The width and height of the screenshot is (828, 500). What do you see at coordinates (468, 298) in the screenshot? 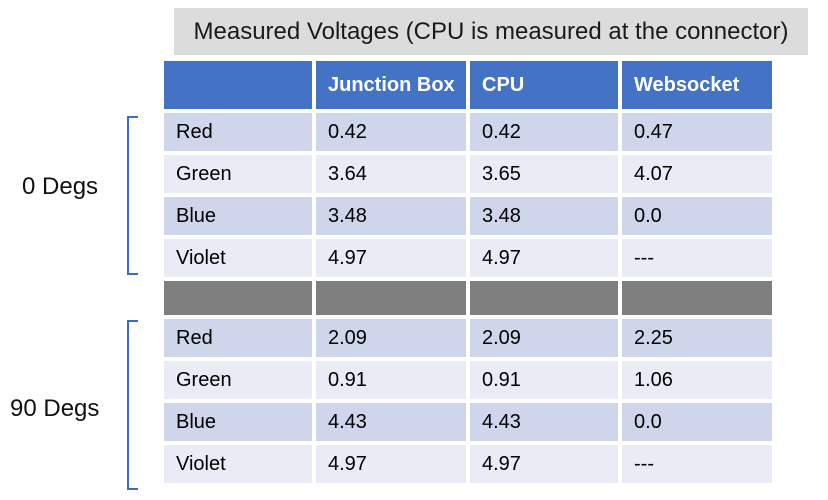
I see `separator-row` at bounding box center [468, 298].